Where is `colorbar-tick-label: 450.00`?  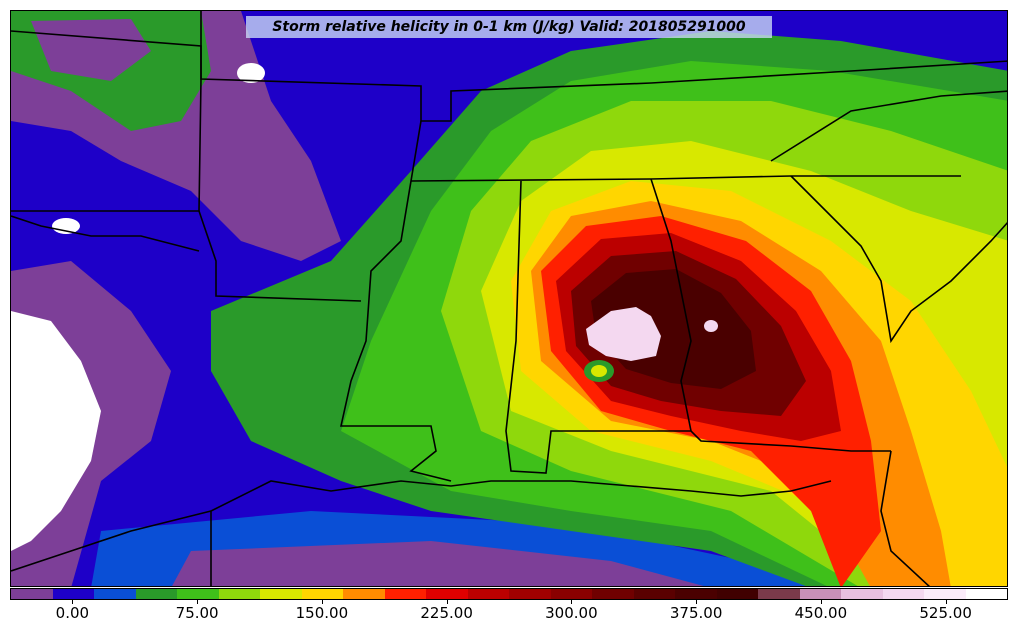
colorbar-tick-label: 450.00 is located at coordinates (821, 613).